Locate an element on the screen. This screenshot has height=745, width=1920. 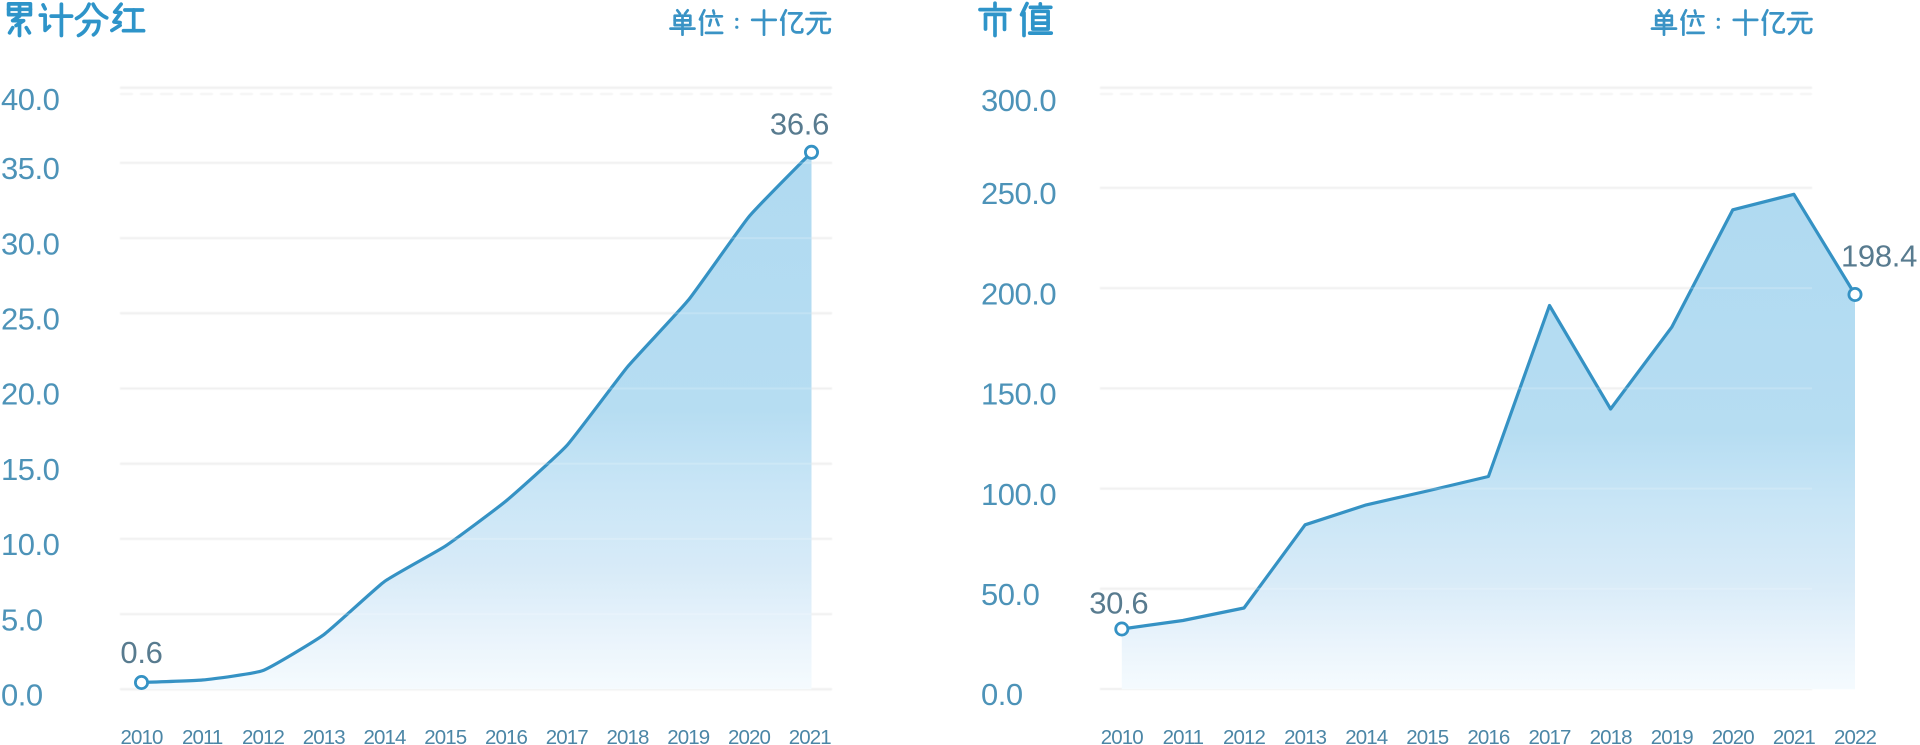
svg-text: 10.0 is located at coordinates (30, 544).